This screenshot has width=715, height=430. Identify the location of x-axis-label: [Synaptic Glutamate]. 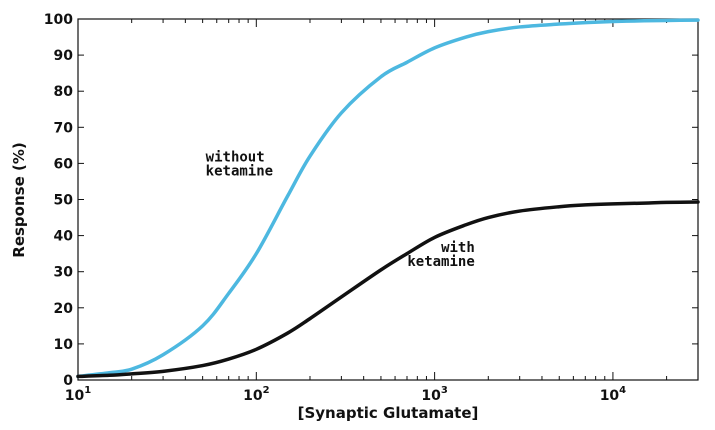
(388, 413).